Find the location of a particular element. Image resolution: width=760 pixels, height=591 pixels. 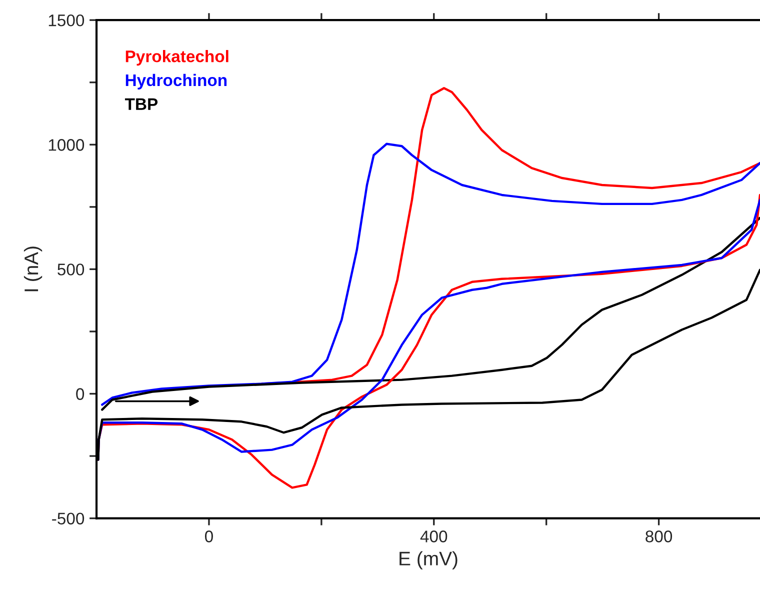

x-axis-title: E (mV) is located at coordinates (429, 560).